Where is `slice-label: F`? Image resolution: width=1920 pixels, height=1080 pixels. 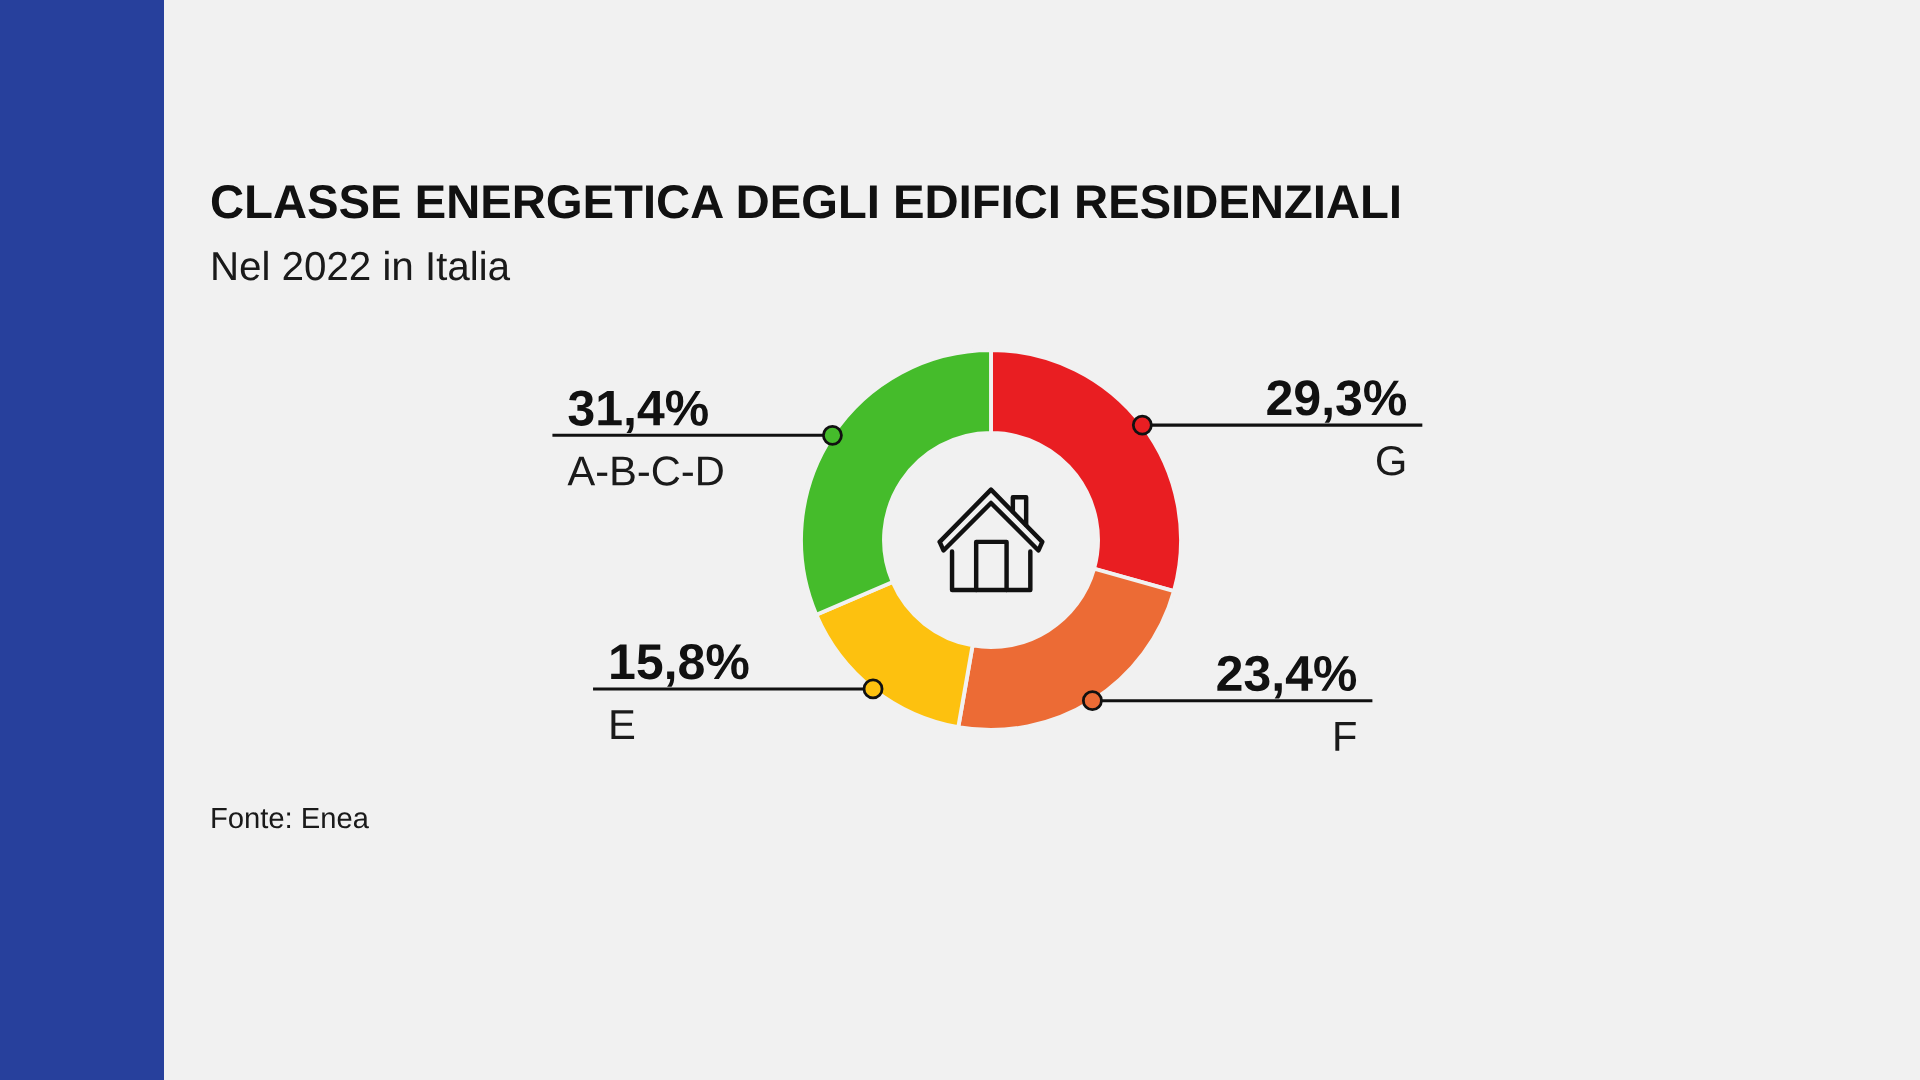 slice-label: F is located at coordinates (1345, 736).